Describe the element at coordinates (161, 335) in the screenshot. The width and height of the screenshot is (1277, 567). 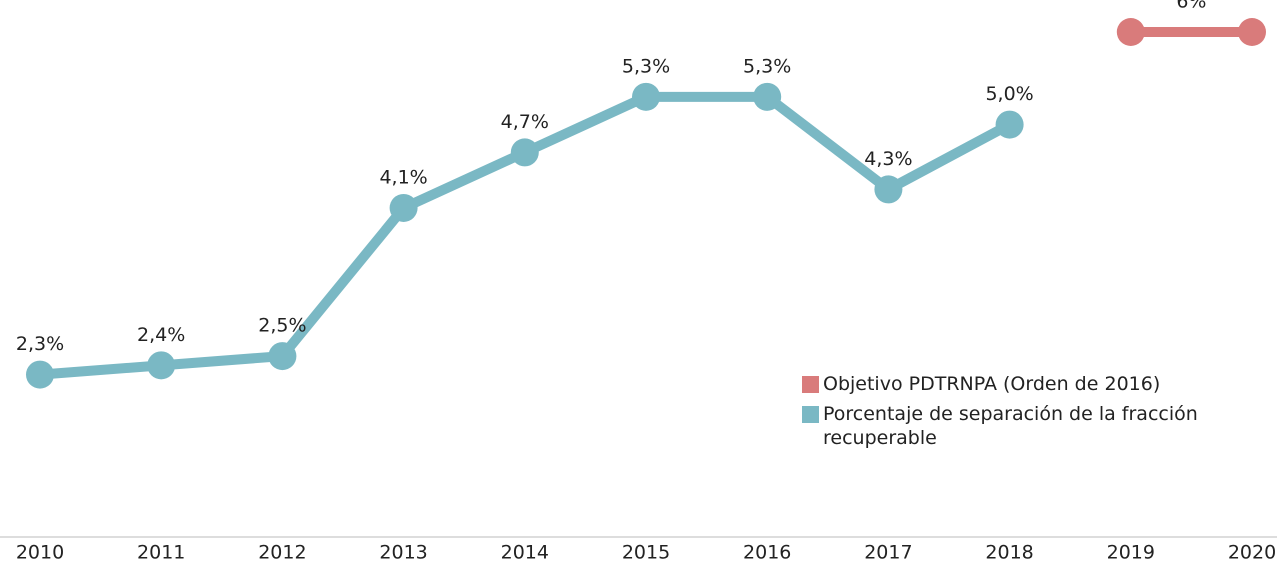
I see `data-label: 2,4%` at that location.